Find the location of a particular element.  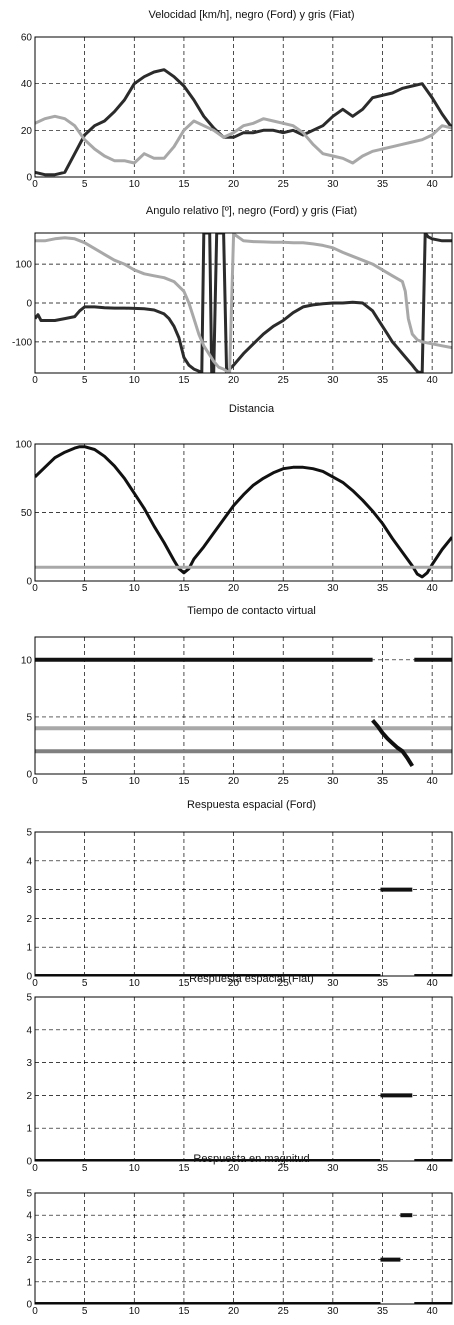

y-tick-label: 10 is located at coordinates (27, 660).